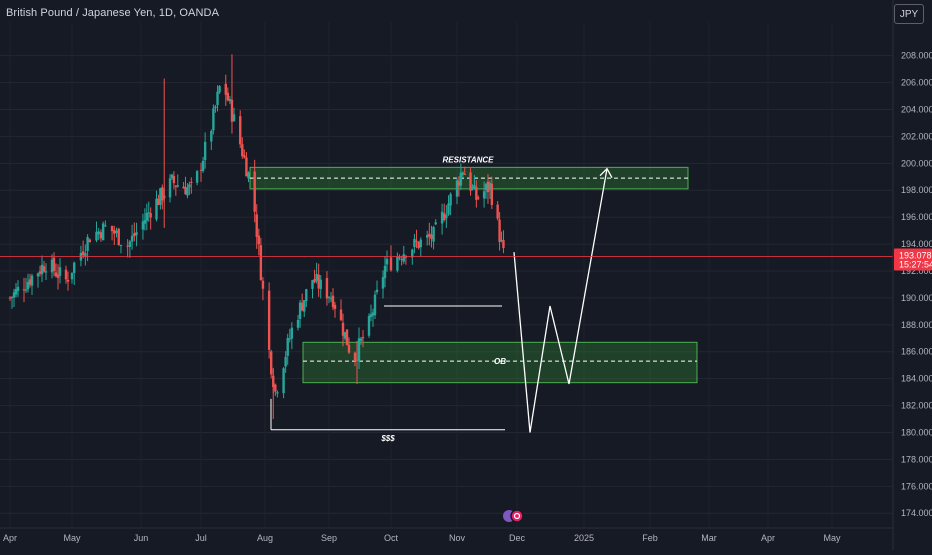 The height and width of the screenshot is (555, 932). Describe the element at coordinates (201, 538) in the screenshot. I see `x-tick-label: Jul` at that location.